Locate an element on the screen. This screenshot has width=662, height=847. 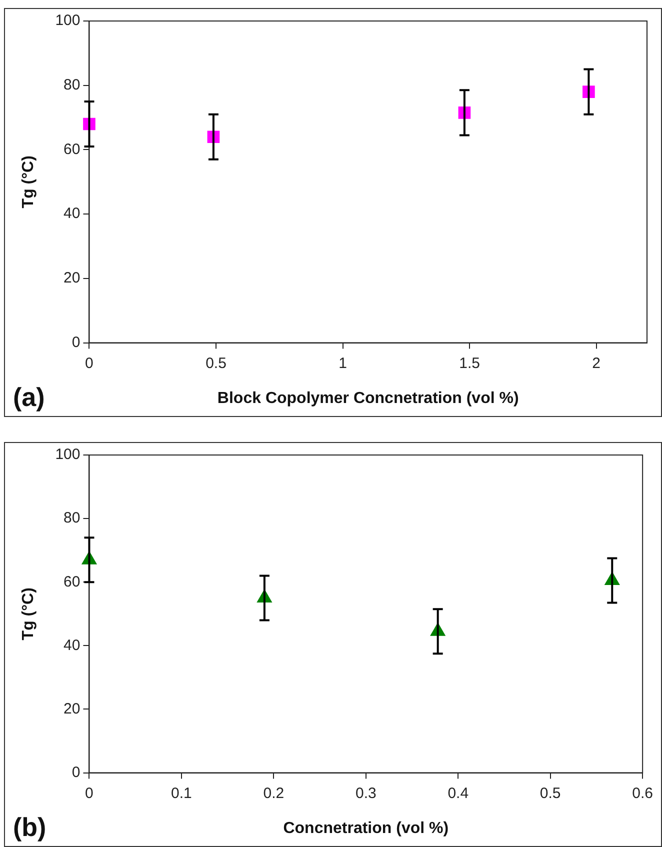
x-axis-title: Block Copolymer Concnetration (vol %) is located at coordinates (368, 398).